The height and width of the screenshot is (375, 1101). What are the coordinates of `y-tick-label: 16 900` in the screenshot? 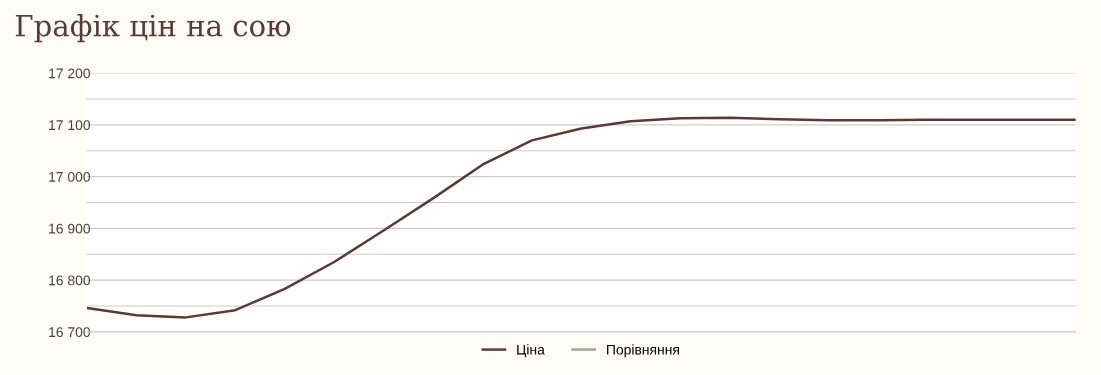 It's located at (70, 228).